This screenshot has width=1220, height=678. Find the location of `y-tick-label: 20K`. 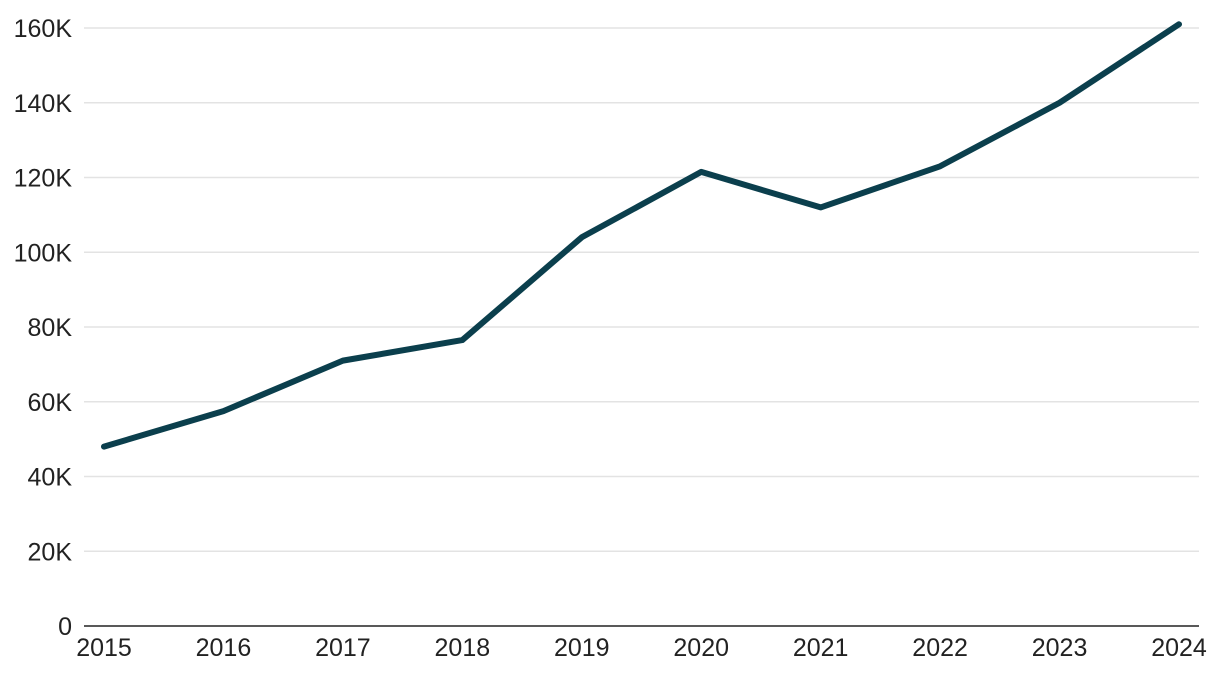

y-tick-label: 20K is located at coordinates (50, 552).